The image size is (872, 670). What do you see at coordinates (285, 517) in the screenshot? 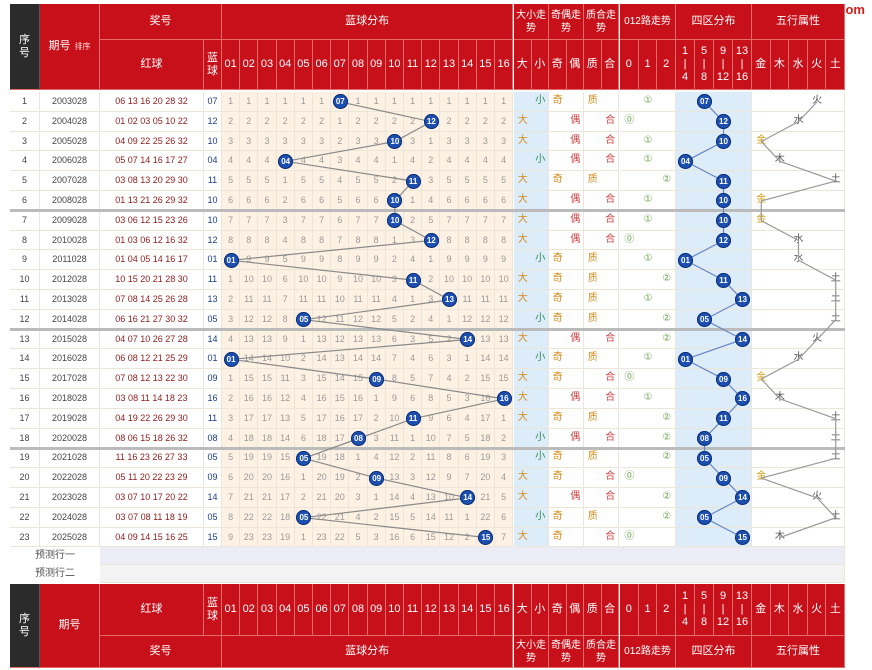
I see `miss-cell: 18` at bounding box center [285, 517].